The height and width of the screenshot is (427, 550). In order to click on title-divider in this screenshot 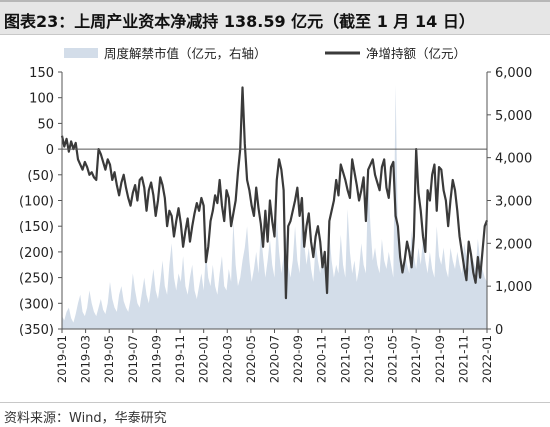, I will do `click(275, 34)`.